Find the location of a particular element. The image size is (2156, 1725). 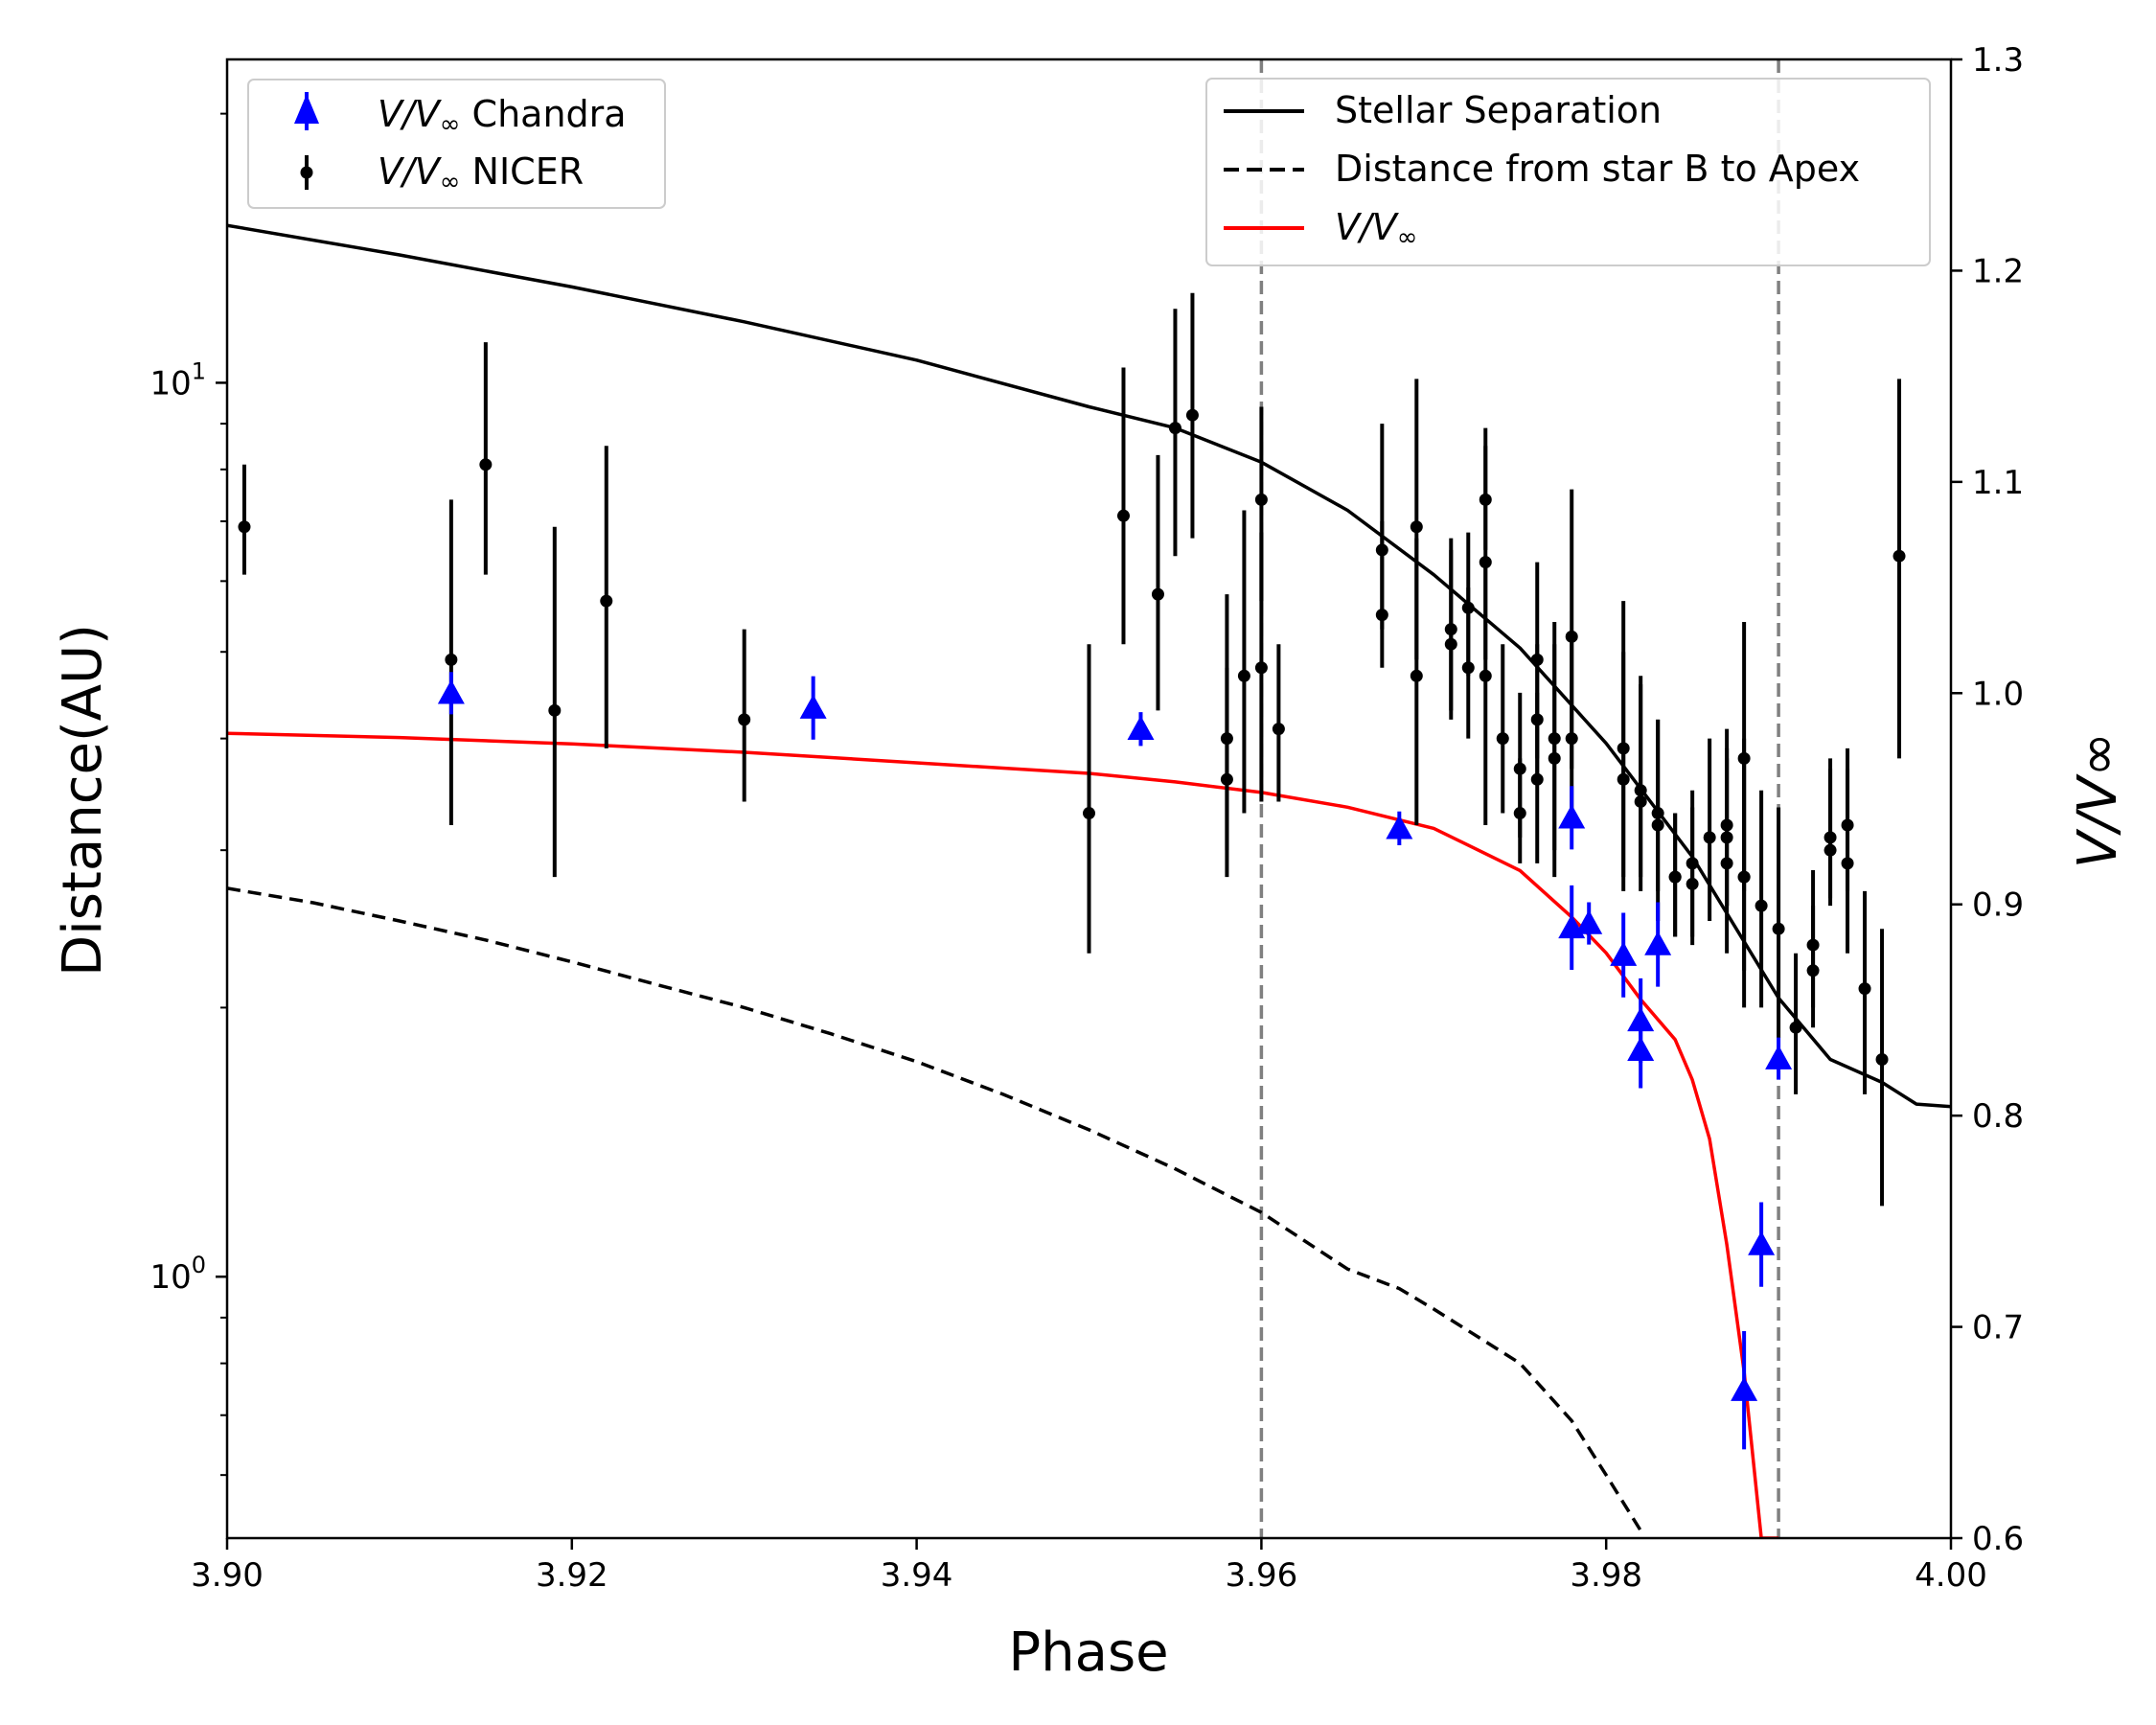

y-right-tick-label: 0.7 is located at coordinates (1998, 1328).